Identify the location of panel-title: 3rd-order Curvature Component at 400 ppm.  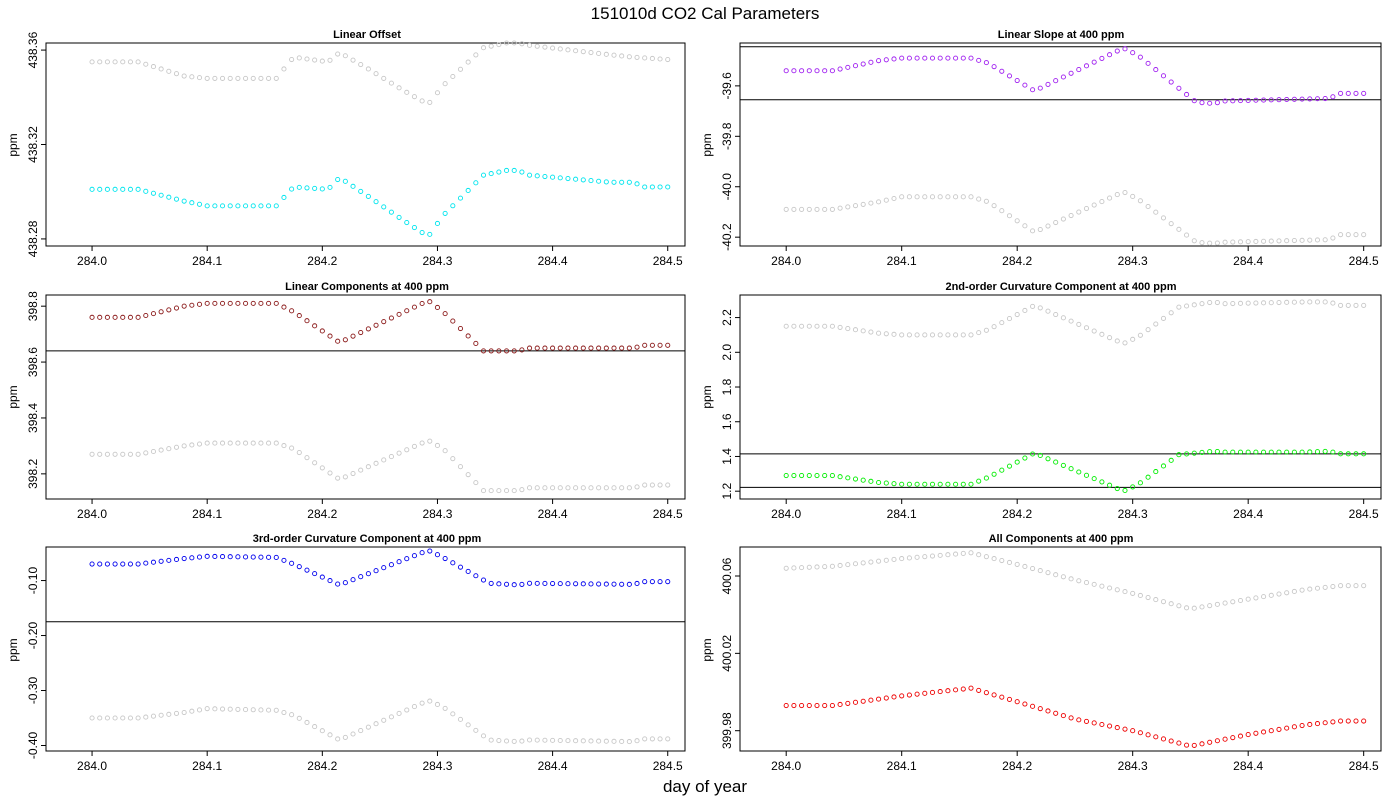
(367, 539).